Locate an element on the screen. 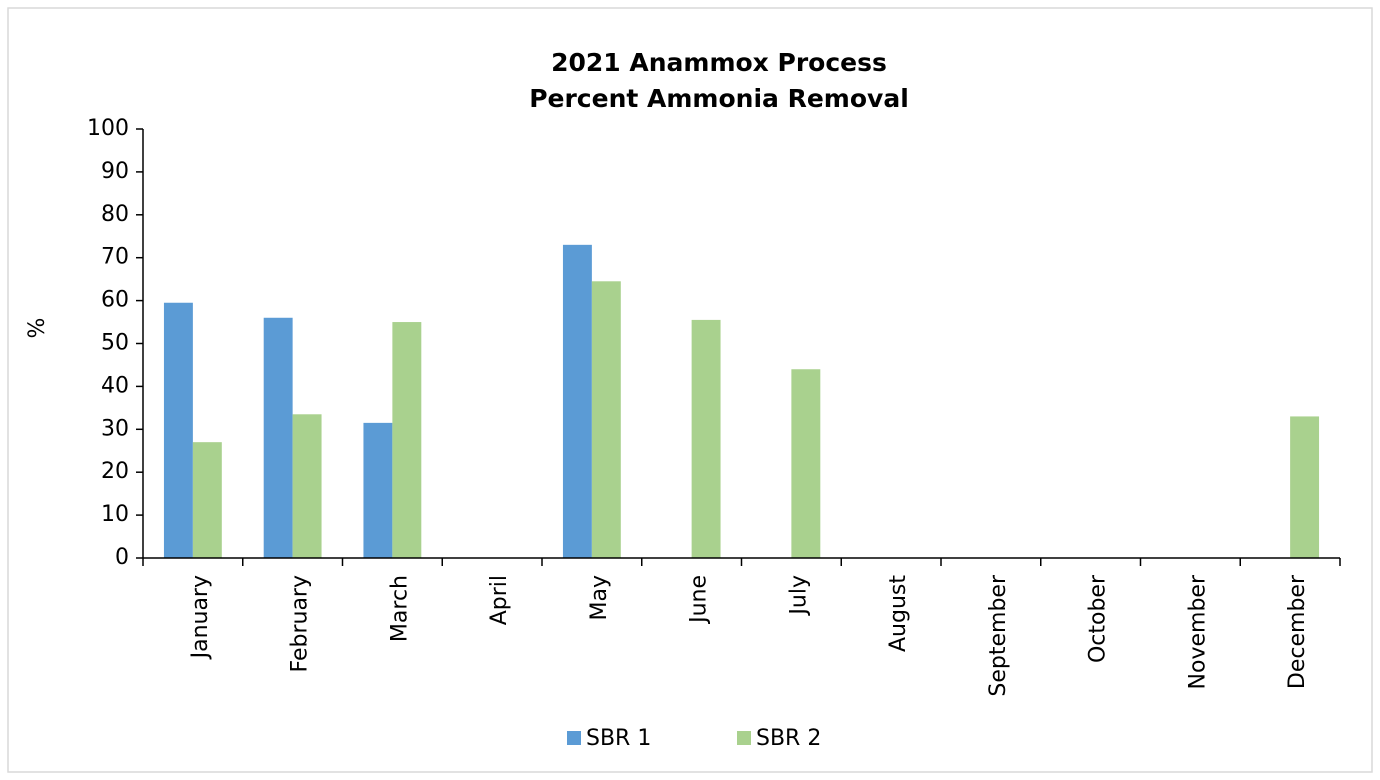 This screenshot has width=1380, height=780. x-tick-label: December is located at coordinates (1297, 631).